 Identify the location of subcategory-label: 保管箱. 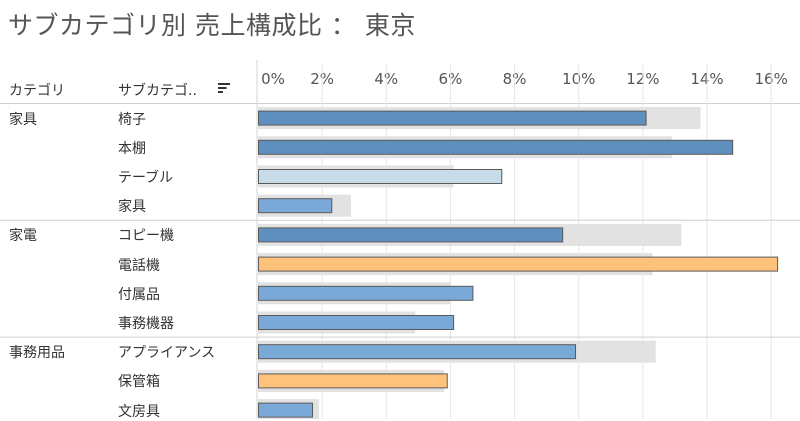
(139, 382).